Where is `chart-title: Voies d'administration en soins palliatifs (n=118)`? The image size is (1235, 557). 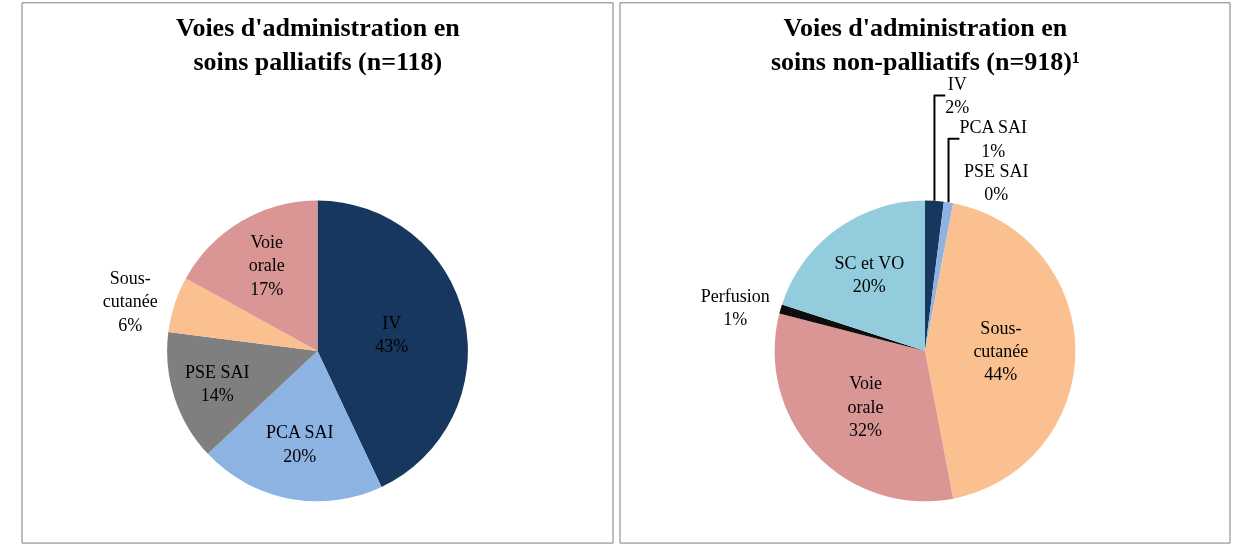 chart-title: Voies d'administration en soins palliatifs (n=118) is located at coordinates (318, 44).